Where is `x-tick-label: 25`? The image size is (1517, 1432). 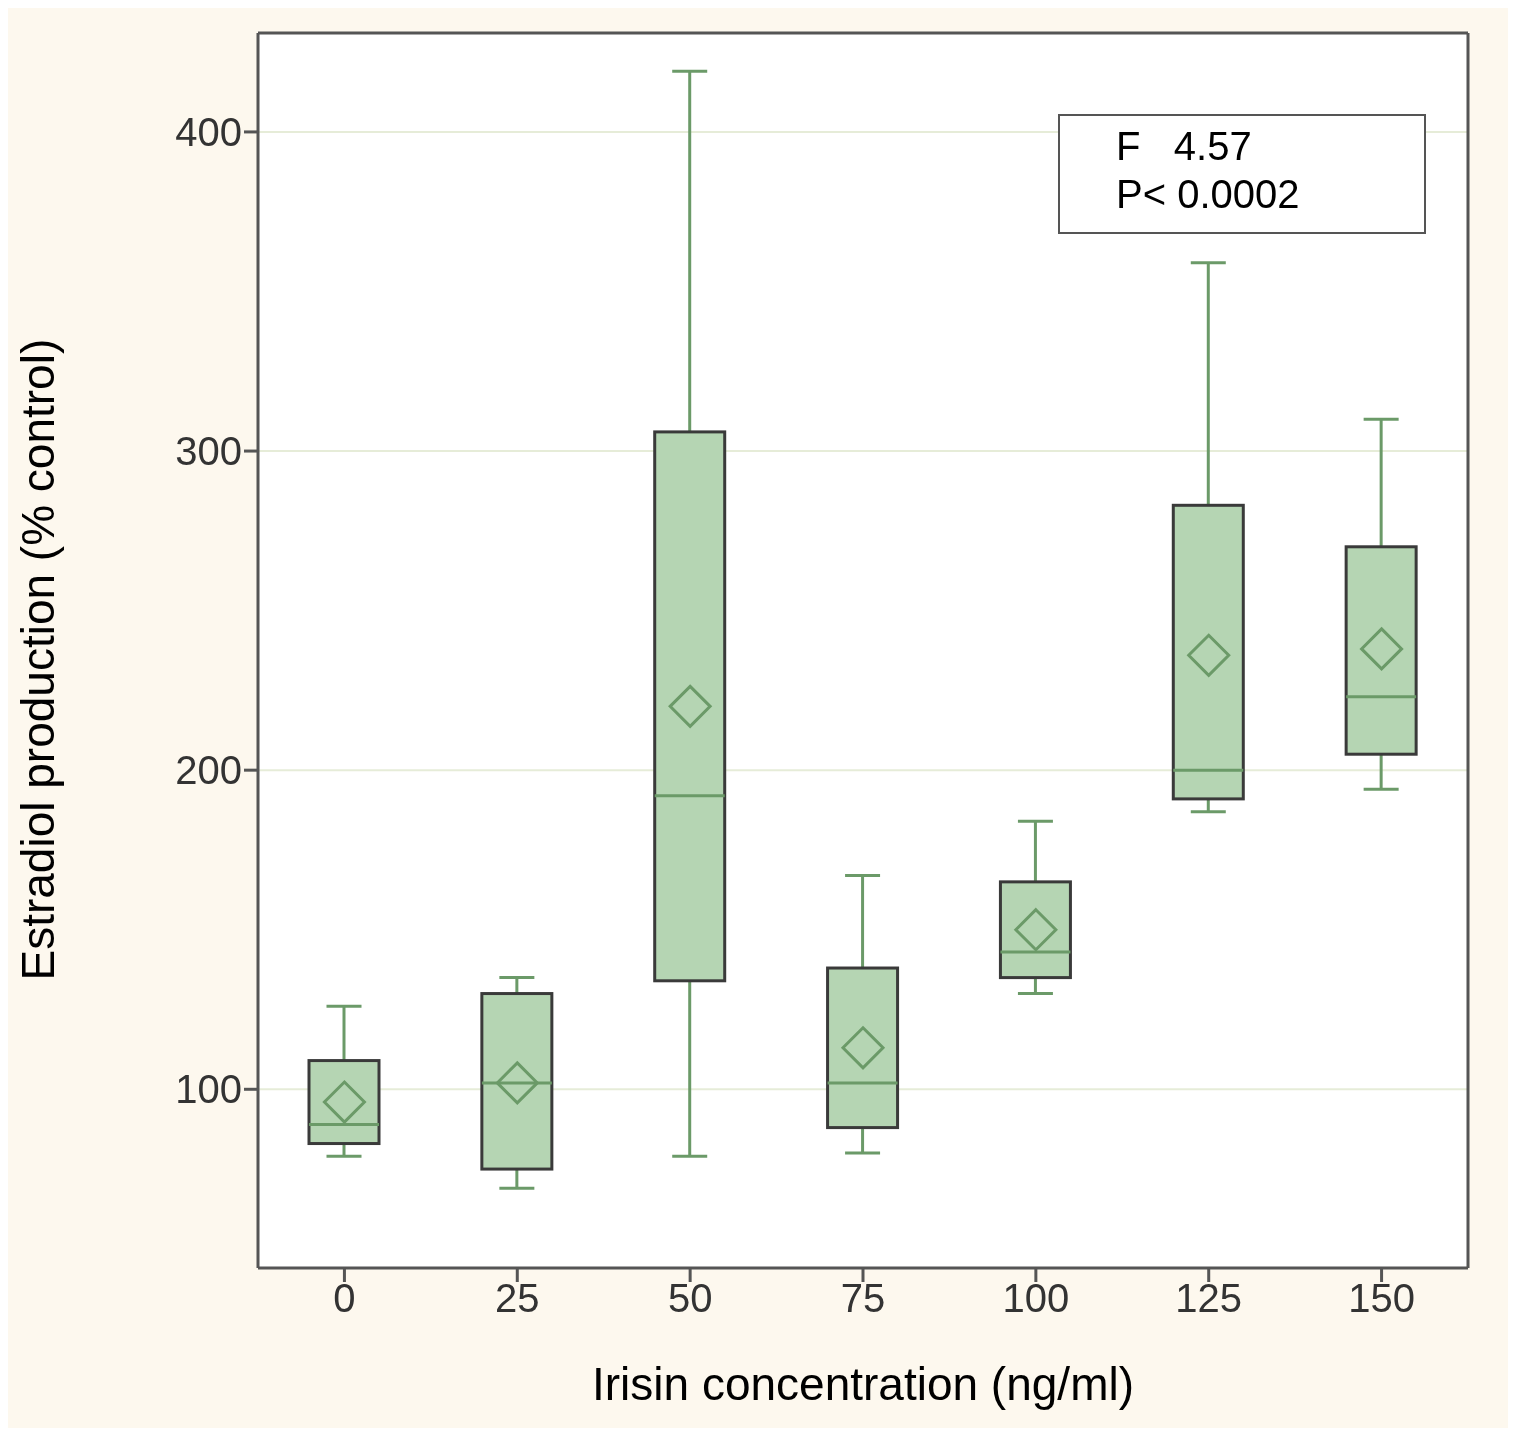
x-tick-label: 25 is located at coordinates (517, 1298).